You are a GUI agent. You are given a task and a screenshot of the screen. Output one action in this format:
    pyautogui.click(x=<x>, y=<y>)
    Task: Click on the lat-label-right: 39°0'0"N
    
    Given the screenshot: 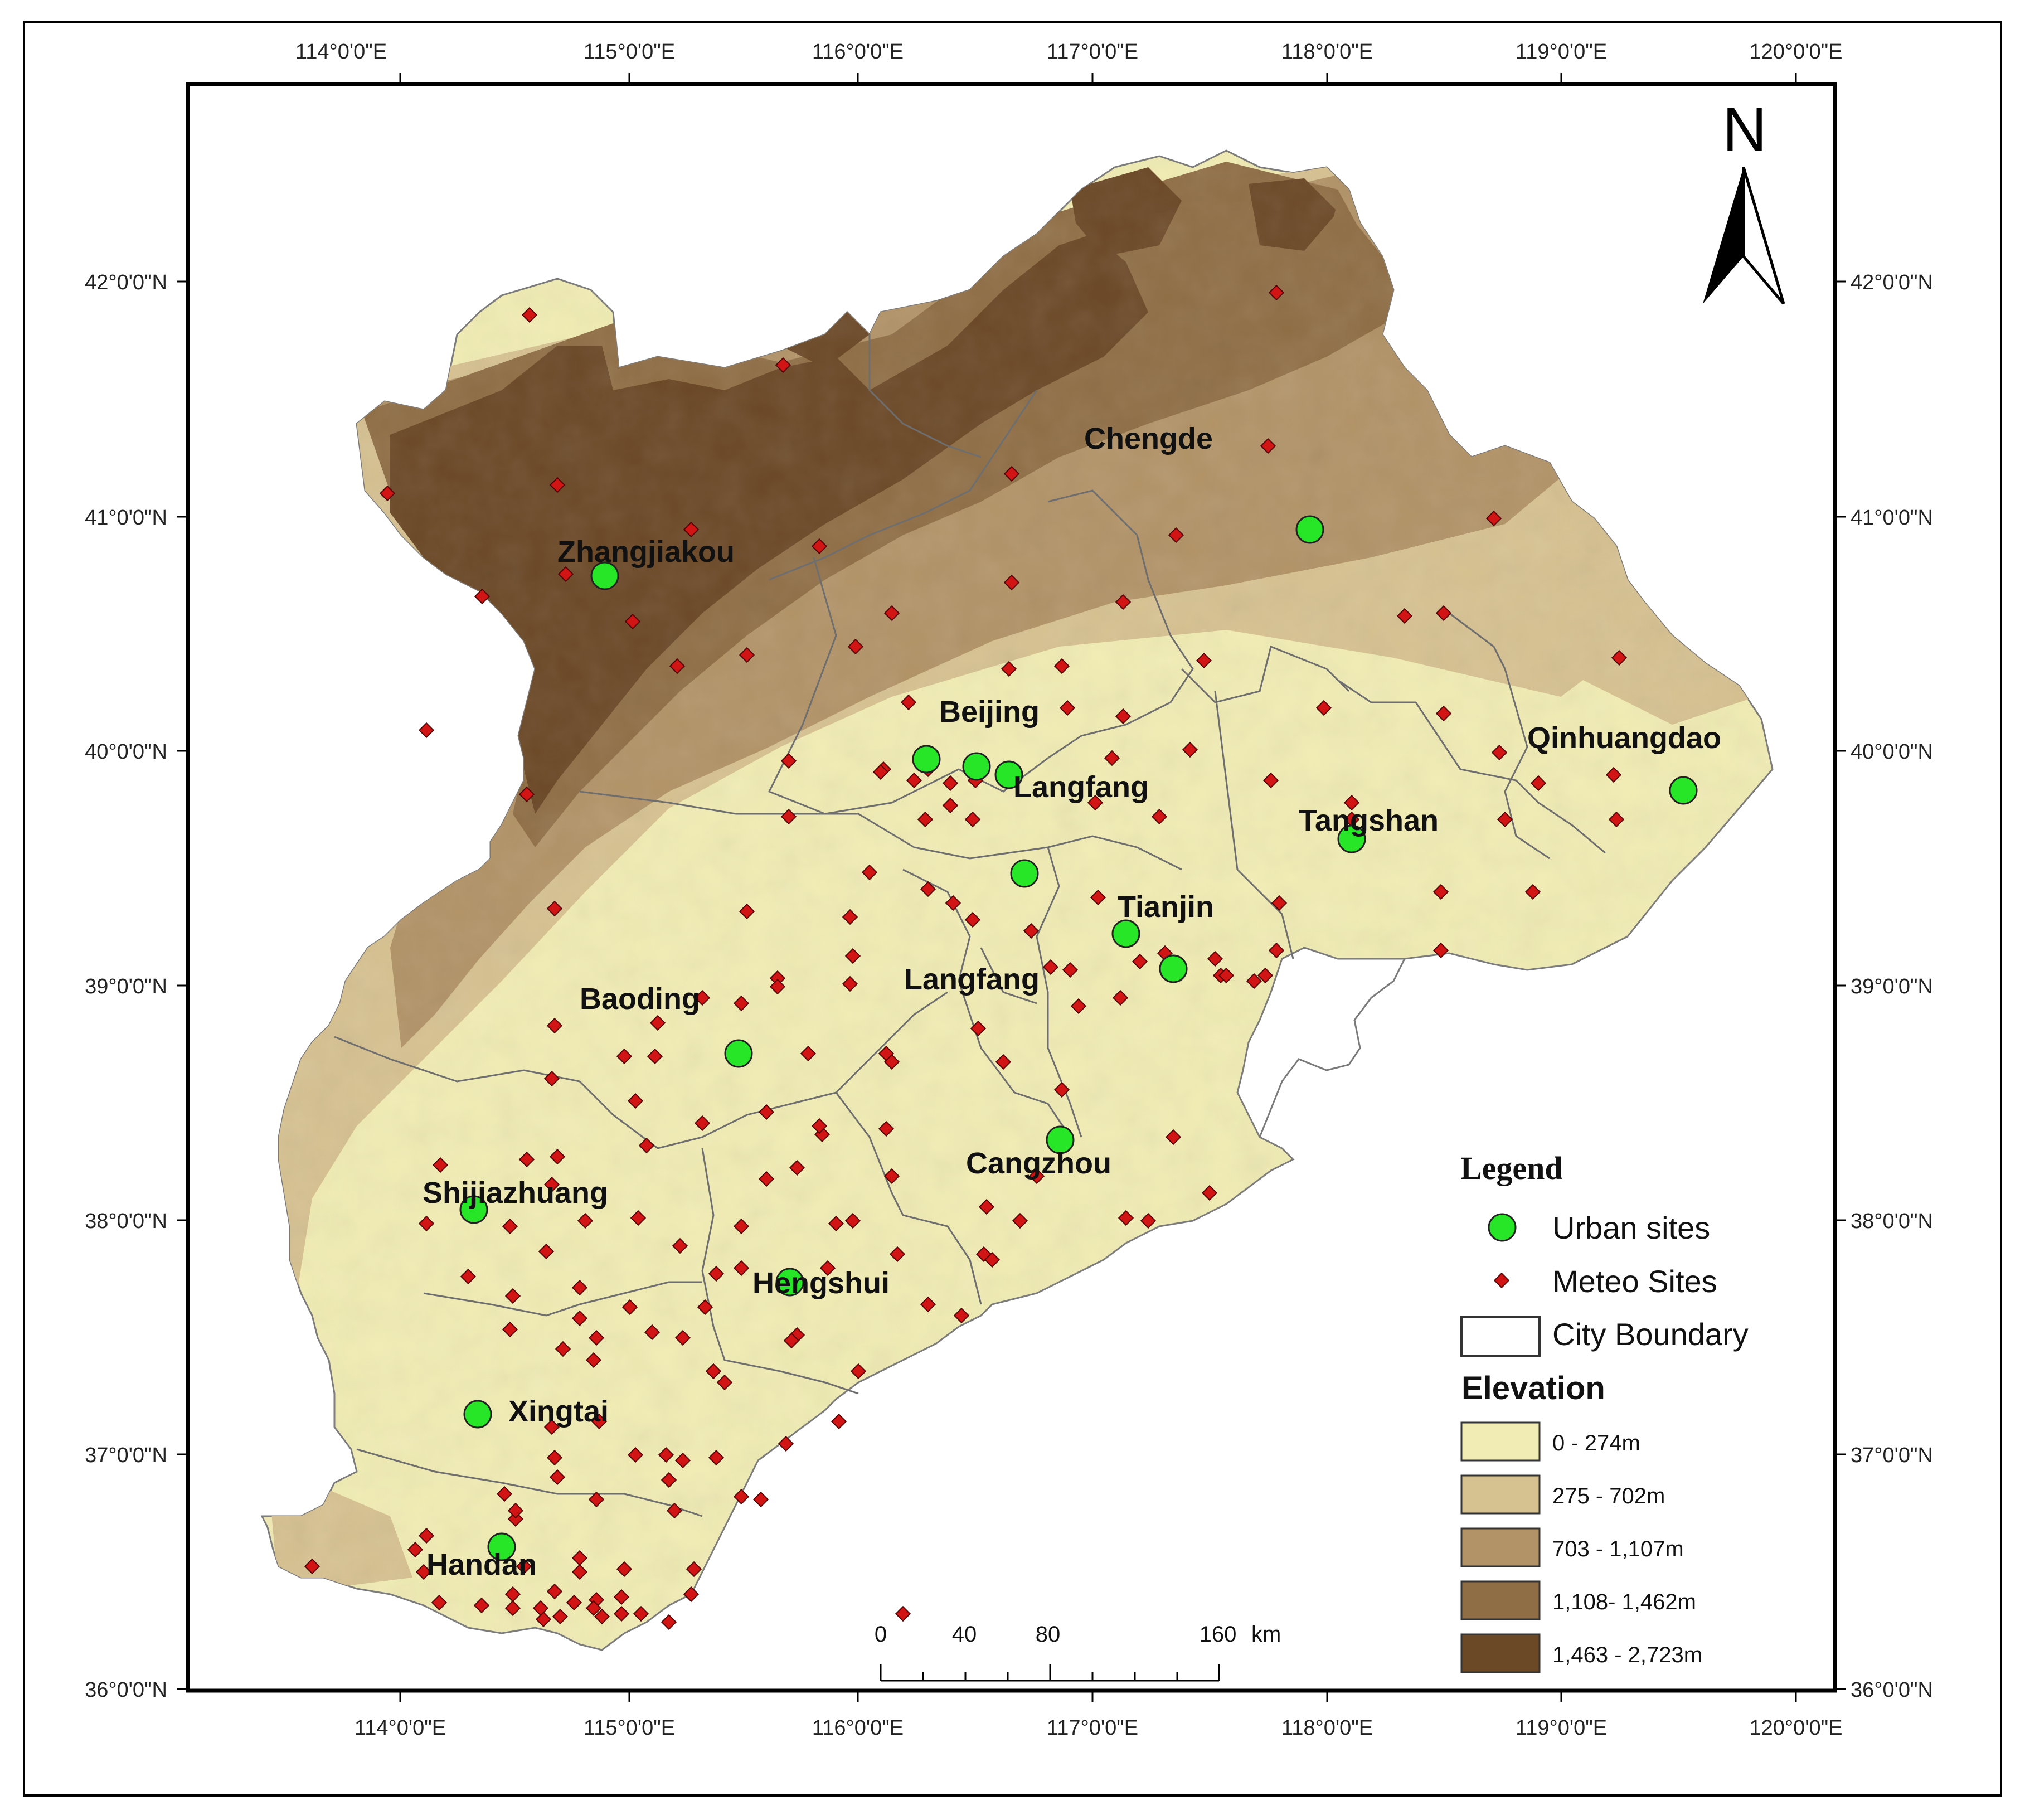 What is the action you would take?
    pyautogui.click(x=1892, y=986)
    